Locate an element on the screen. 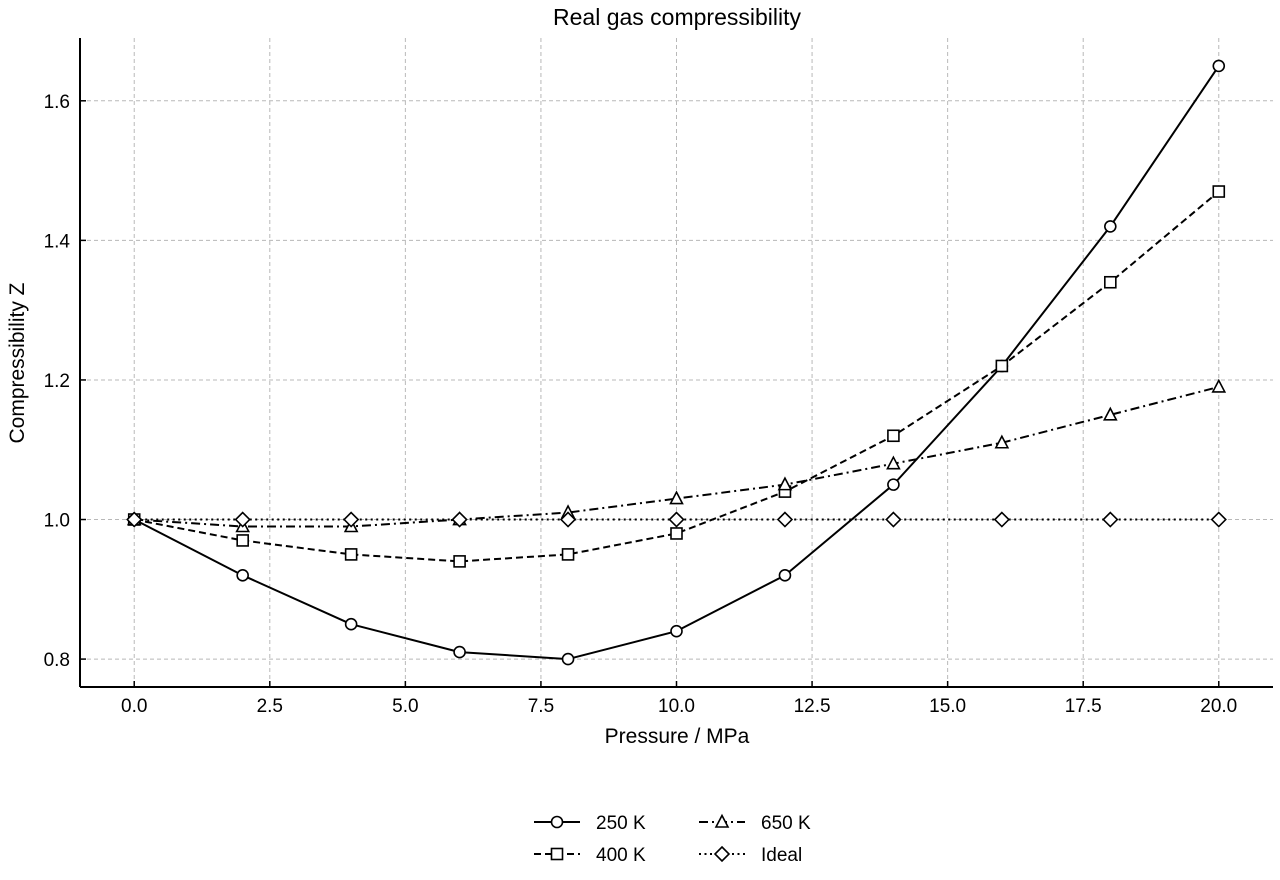 This screenshot has height=880, width=1280. legend: 250 K 400 K 650 K Ideal is located at coordinates (672, 839).